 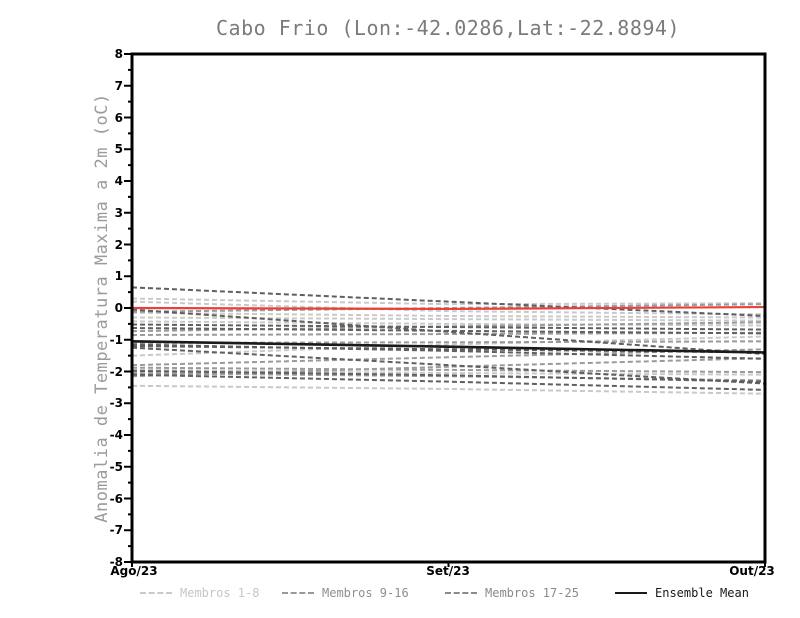 I want to click on y-tick-label: 1, so click(x=118, y=276).